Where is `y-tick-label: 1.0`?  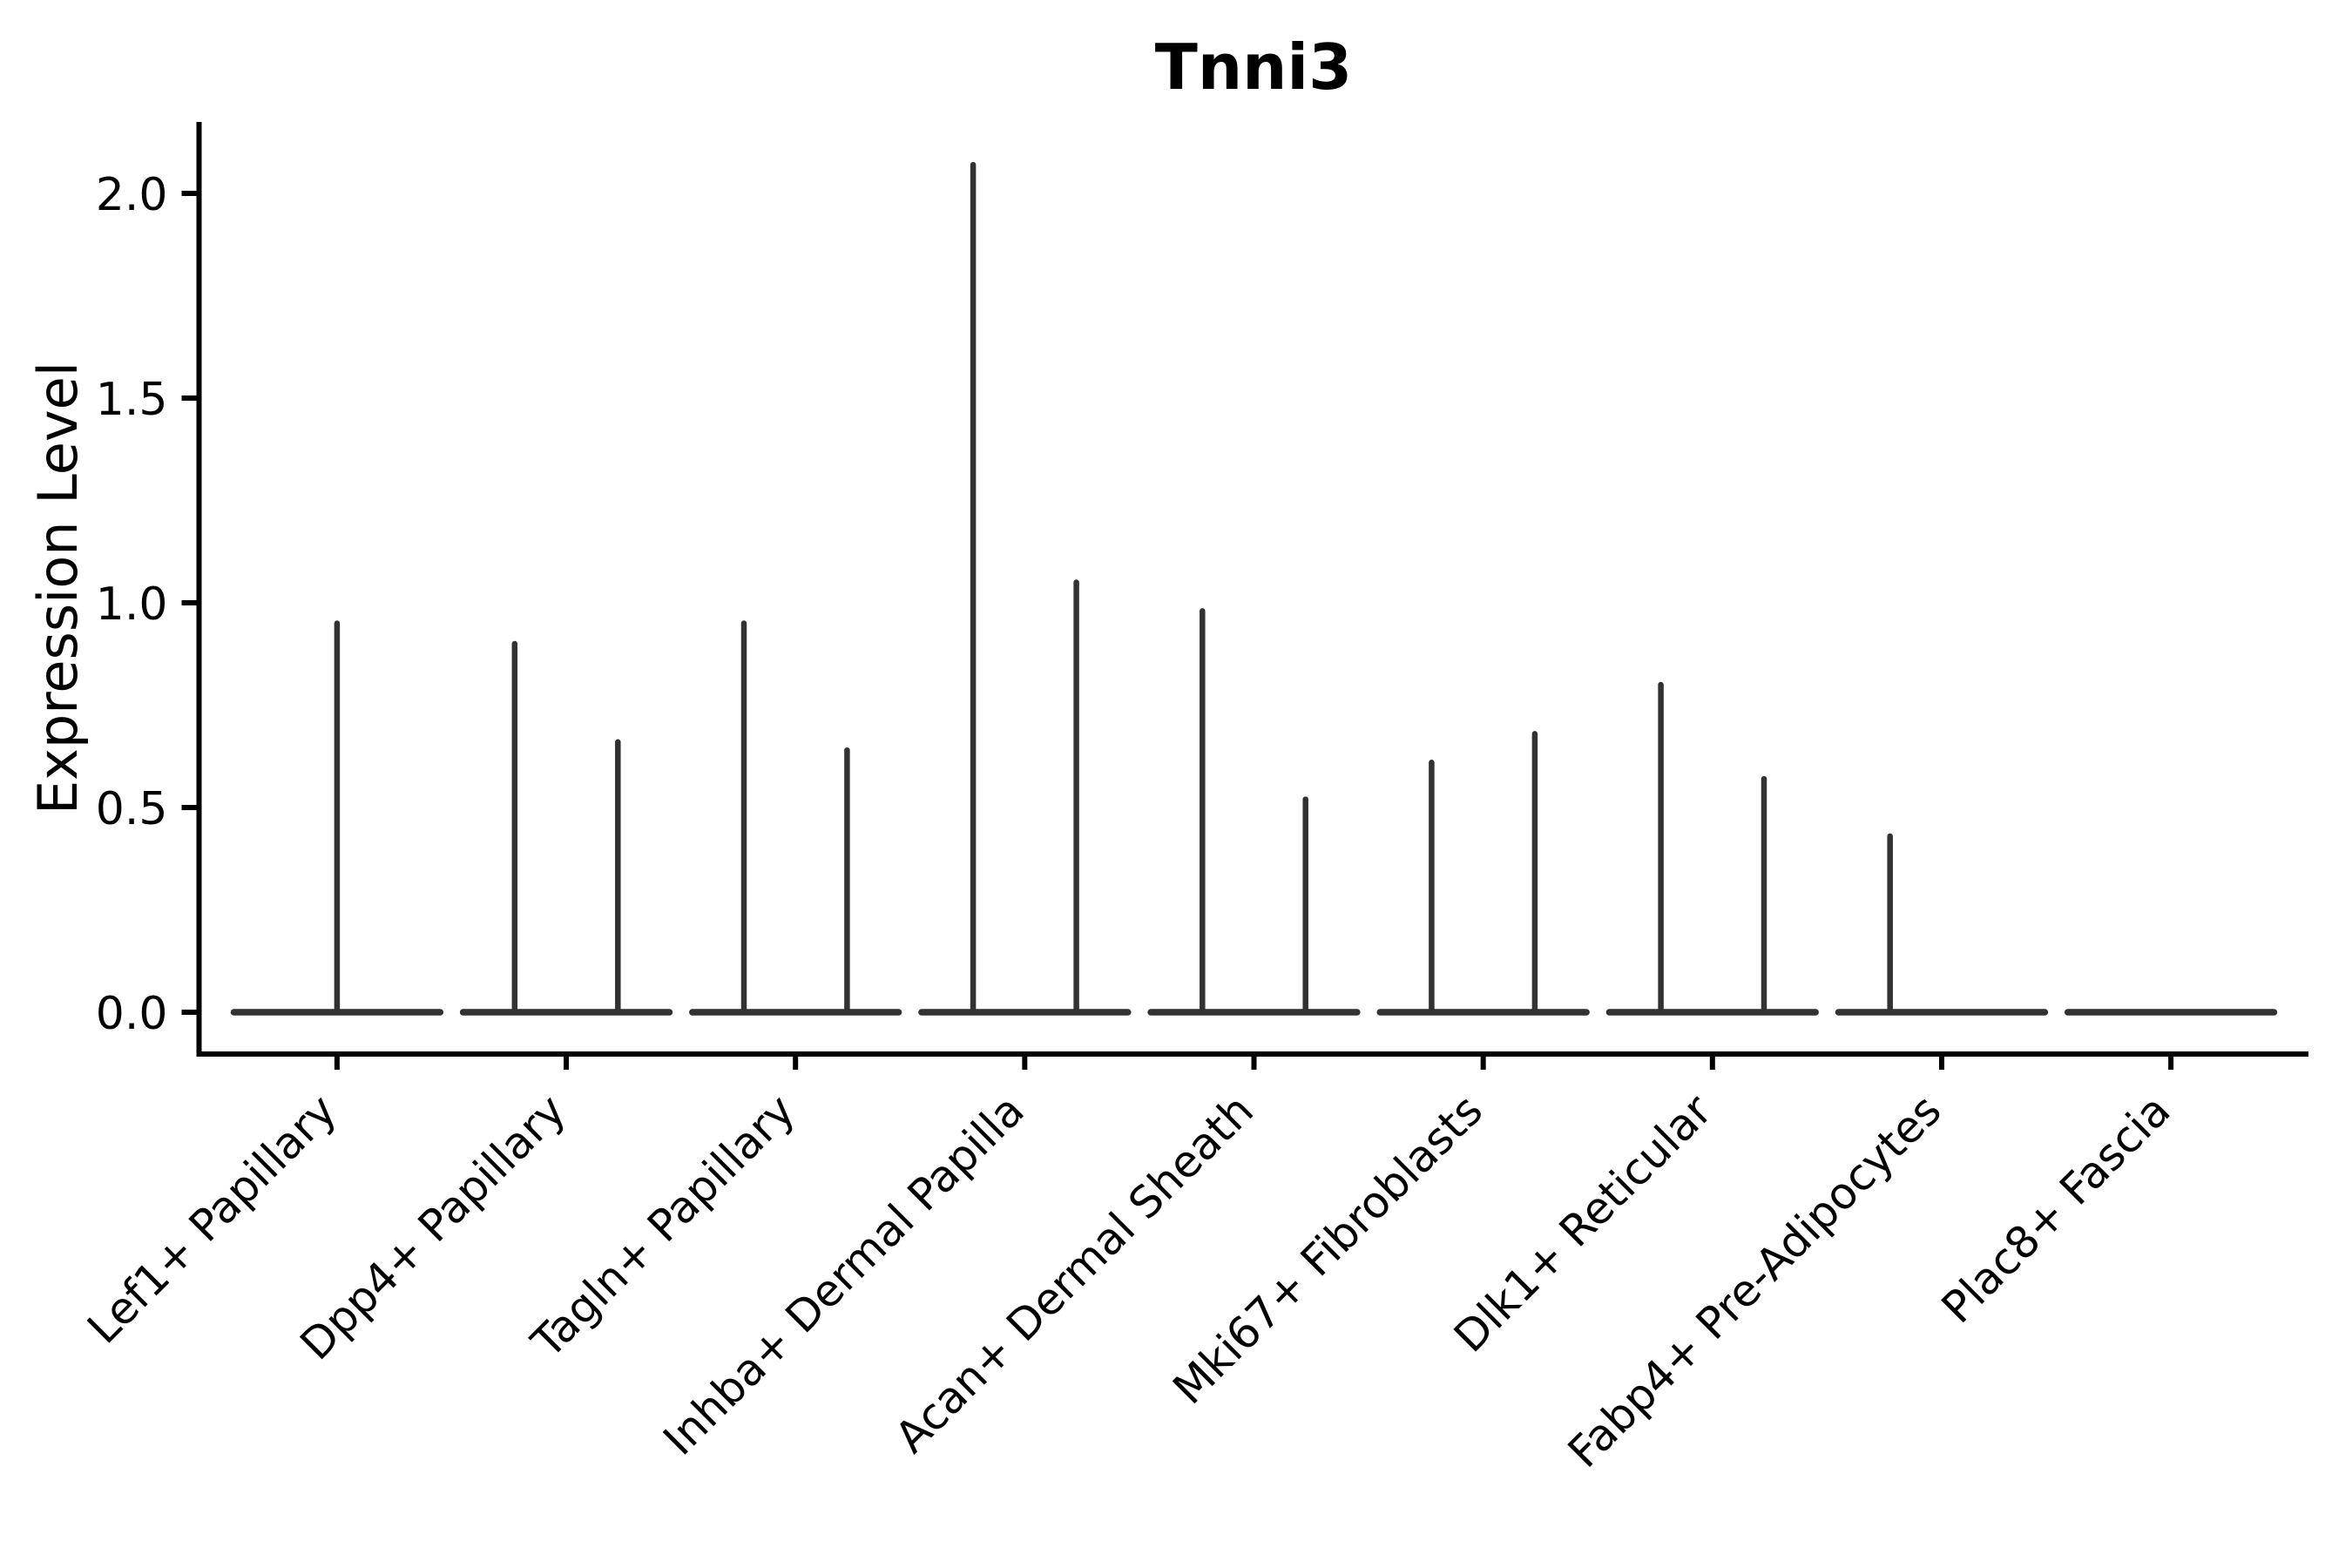
y-tick-label: 1.0 is located at coordinates (132, 604).